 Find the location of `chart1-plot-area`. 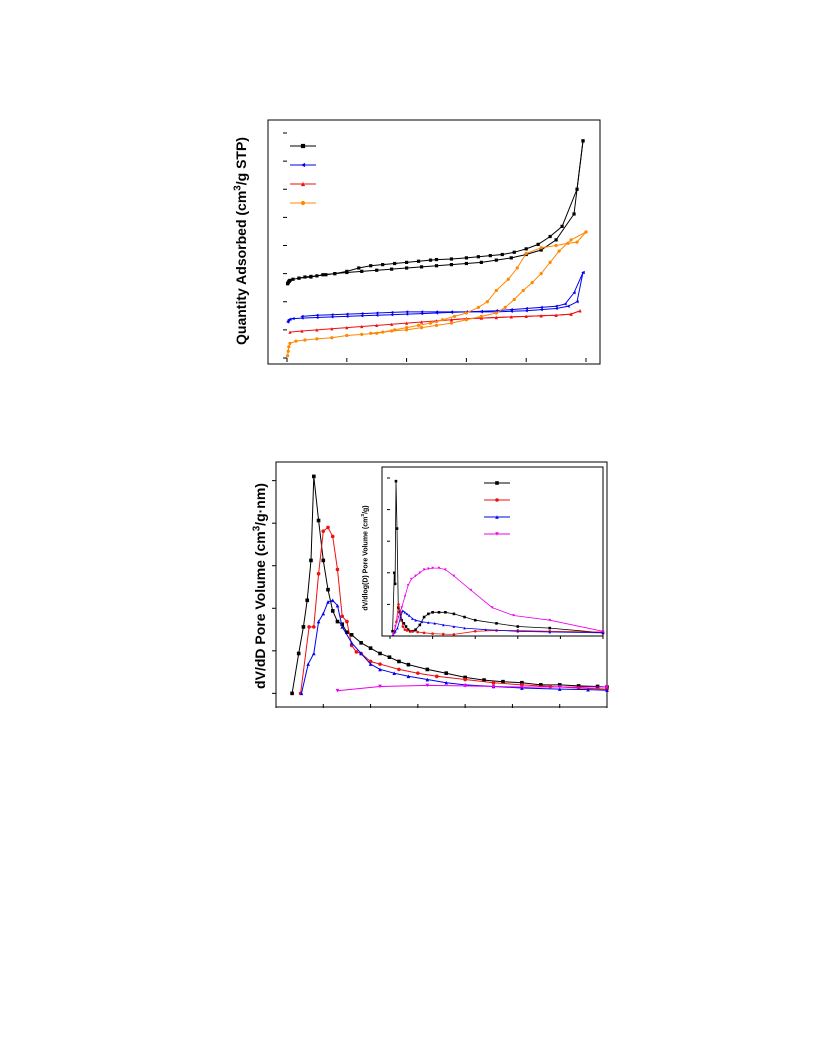

chart1-plot-area is located at coordinates (435, 247).